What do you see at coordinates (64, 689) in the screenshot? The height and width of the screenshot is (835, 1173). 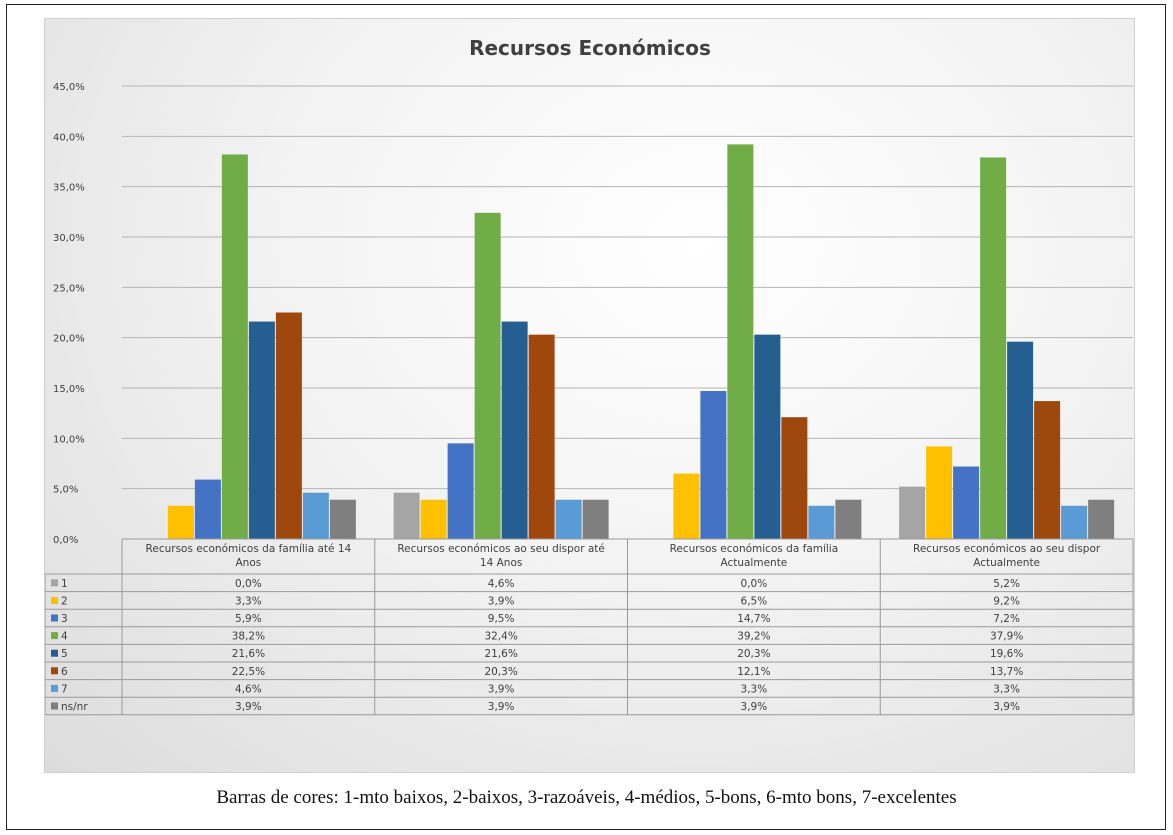 I see `legend-label: 7` at bounding box center [64, 689].